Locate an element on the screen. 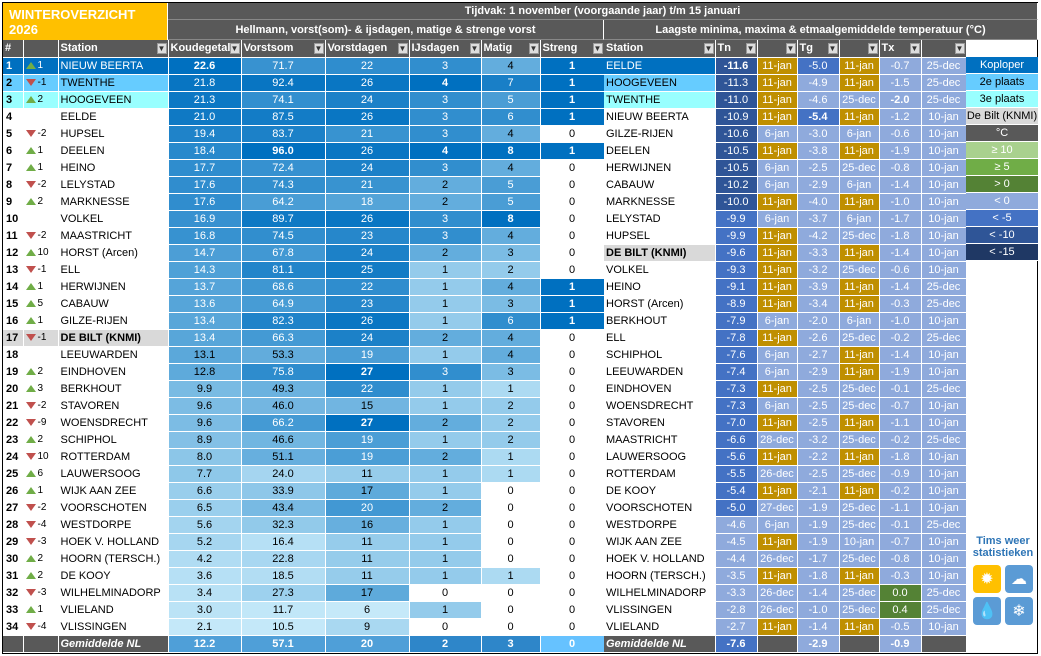 This screenshot has width=1041, height=656. station-name: VLISSINGEN is located at coordinates (113, 627).